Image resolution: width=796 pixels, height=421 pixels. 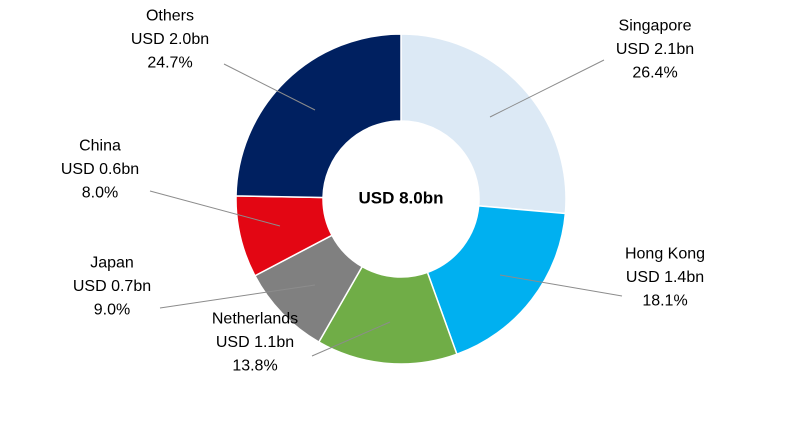 I want to click on amount-label: USD 1.4bn, so click(x=665, y=277).